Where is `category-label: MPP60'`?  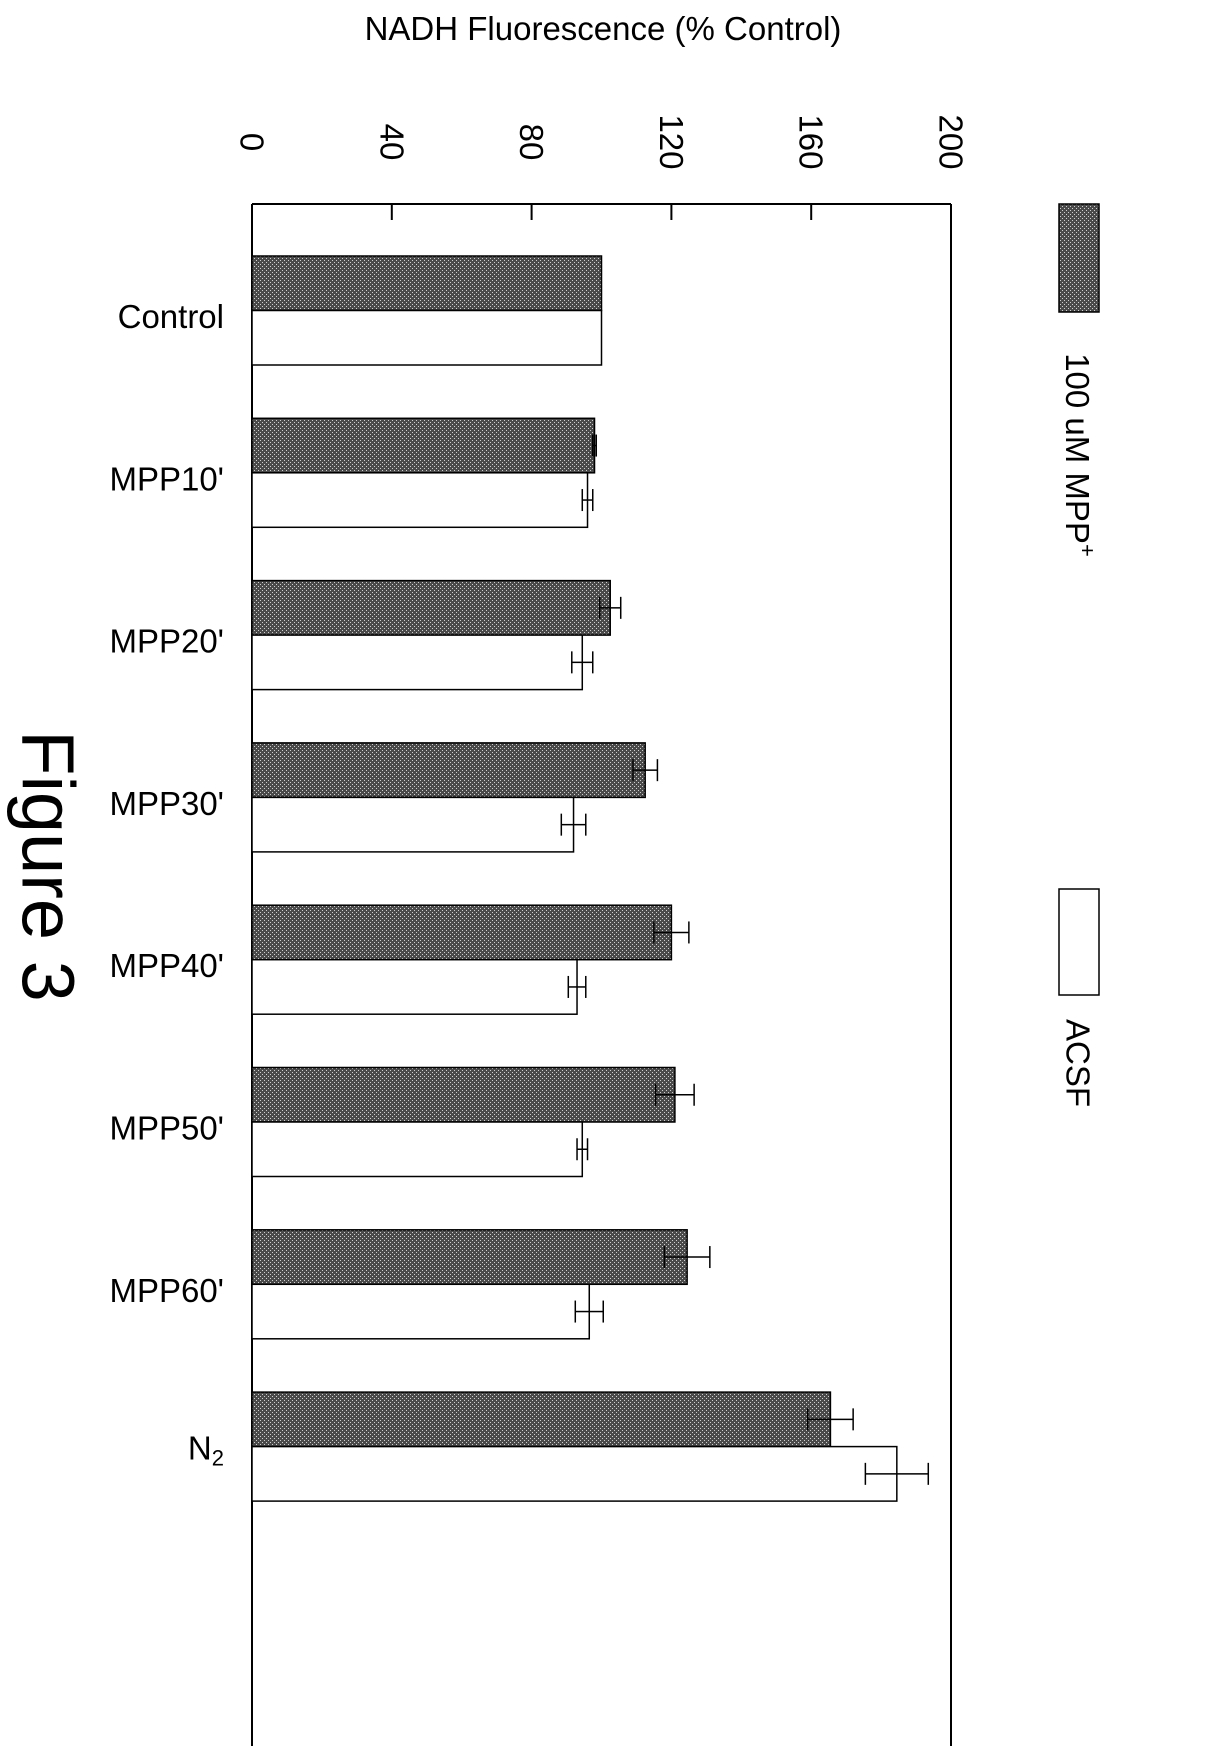 category-label: MPP60' is located at coordinates (166, 1290).